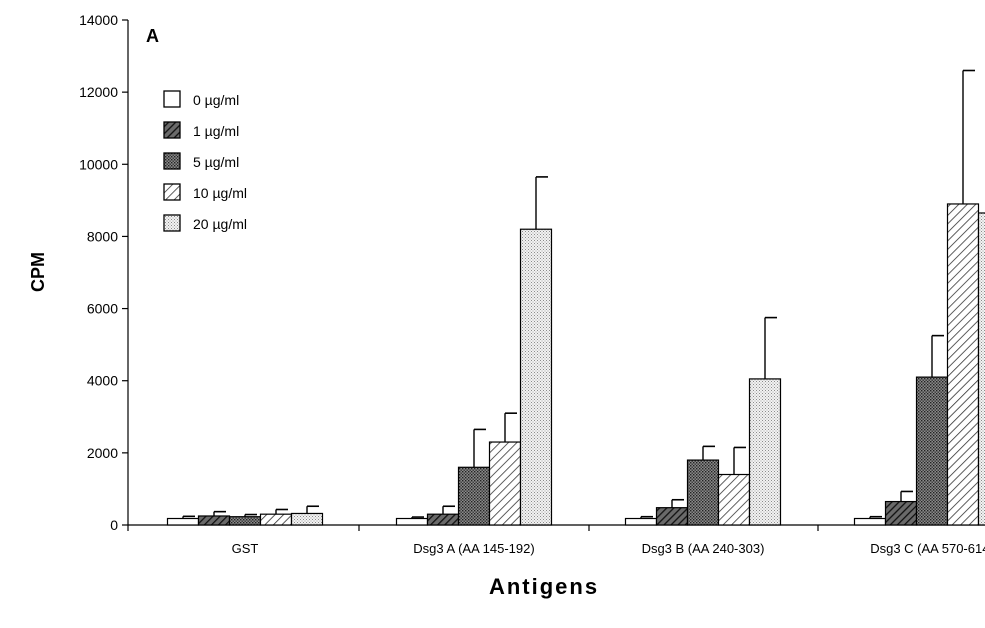  I want to click on y-tick-label: 0, so click(114, 525).